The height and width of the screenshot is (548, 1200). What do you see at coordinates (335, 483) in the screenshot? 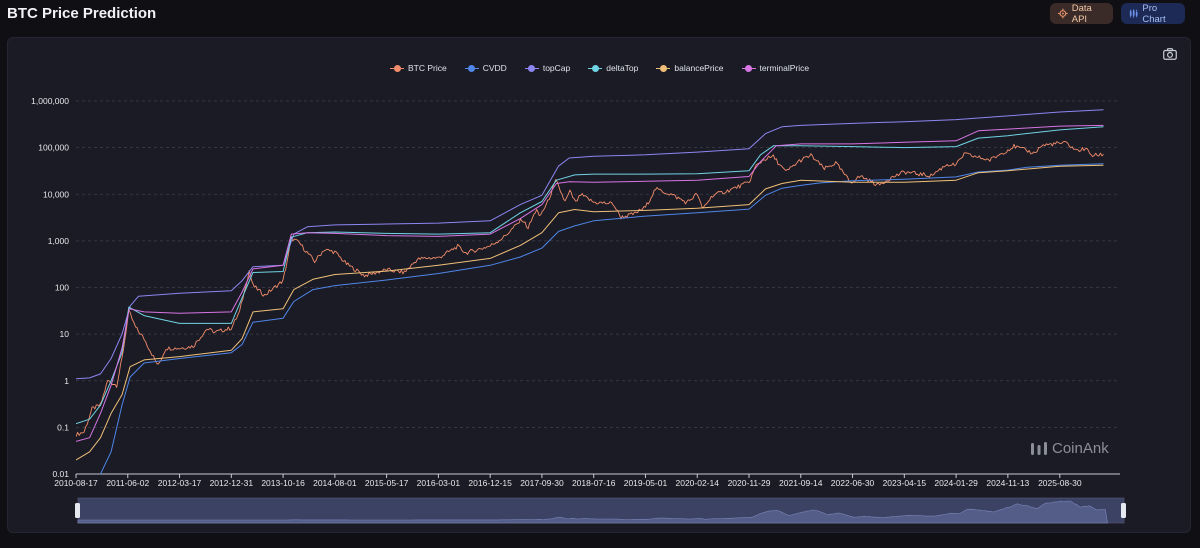
I see `x-tick-label: 2014-08-01` at bounding box center [335, 483].